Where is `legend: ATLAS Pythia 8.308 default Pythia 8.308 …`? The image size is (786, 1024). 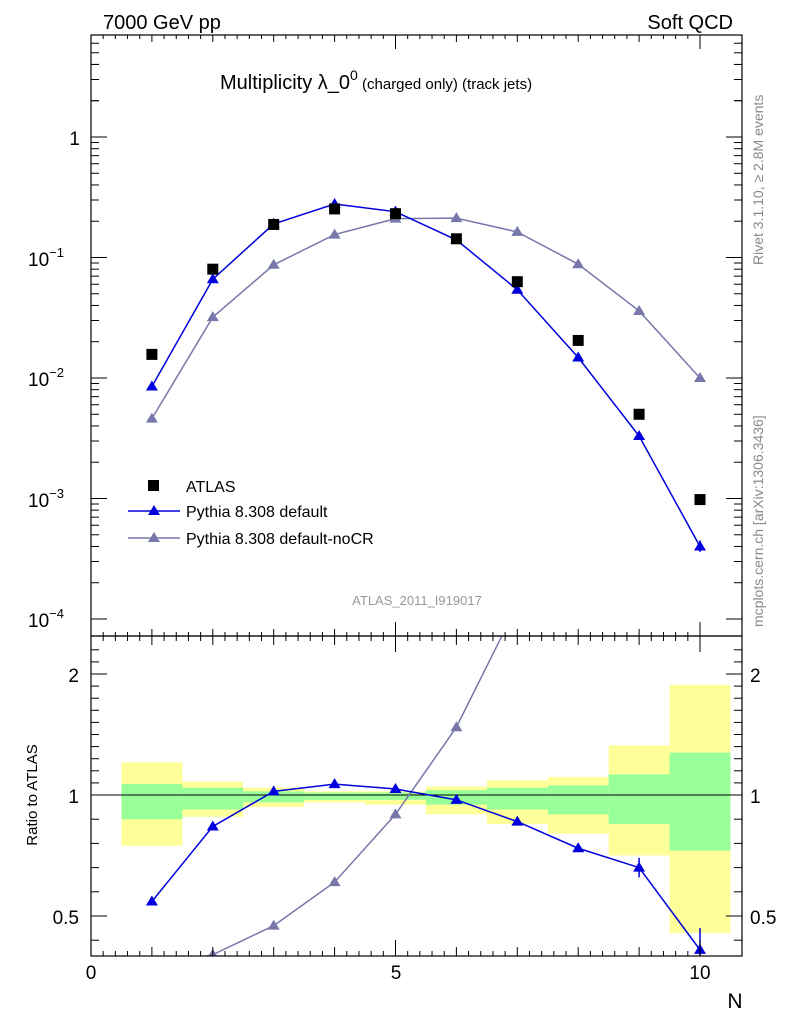 legend: ATLAS Pythia 8.308 default Pythia 8.308 … is located at coordinates (251, 513).